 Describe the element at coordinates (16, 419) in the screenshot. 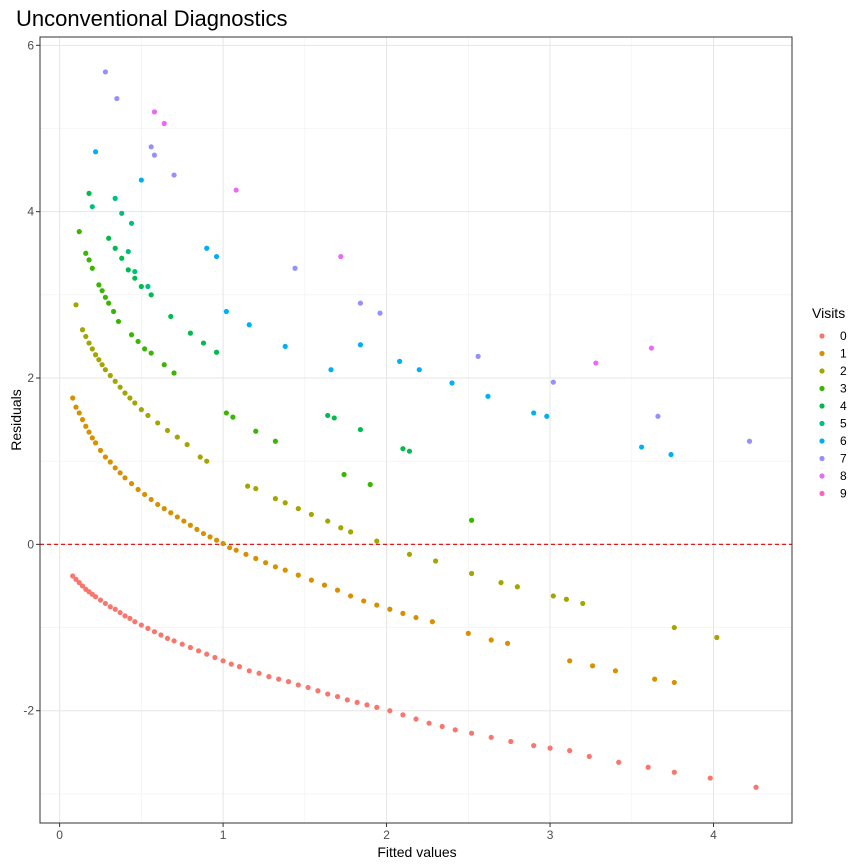

I see `y-axis-label: Residuals` at that location.